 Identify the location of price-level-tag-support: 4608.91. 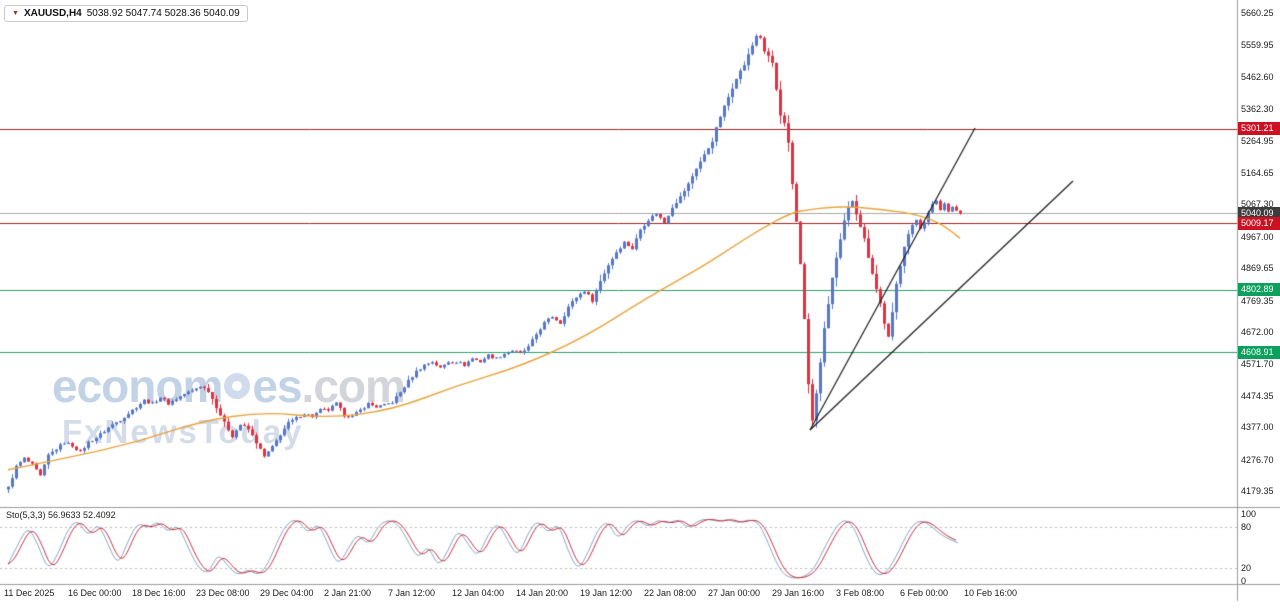
(1259, 352).